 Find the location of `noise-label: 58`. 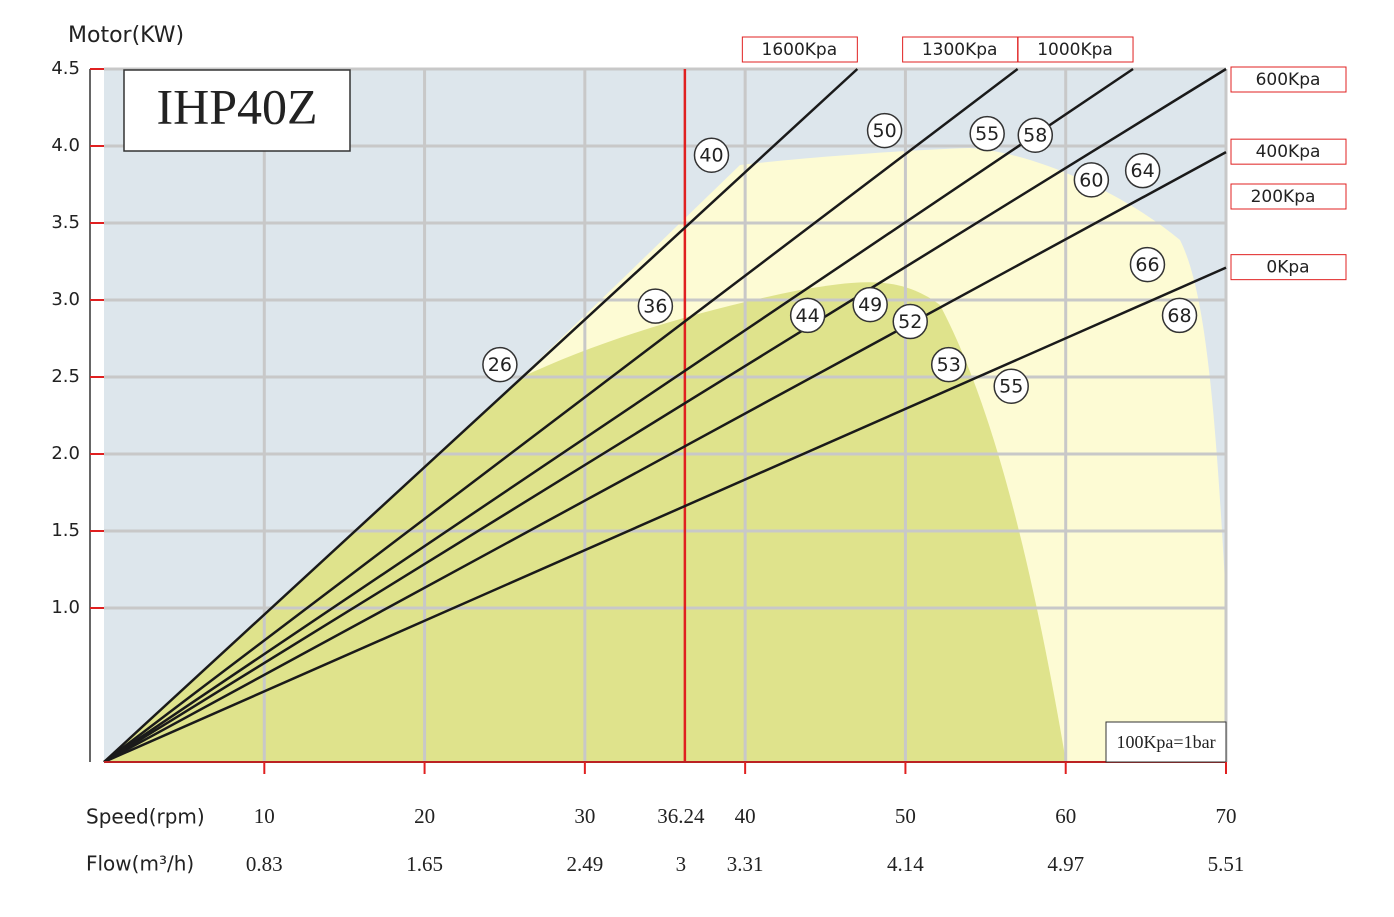

noise-label: 58 is located at coordinates (1035, 136).